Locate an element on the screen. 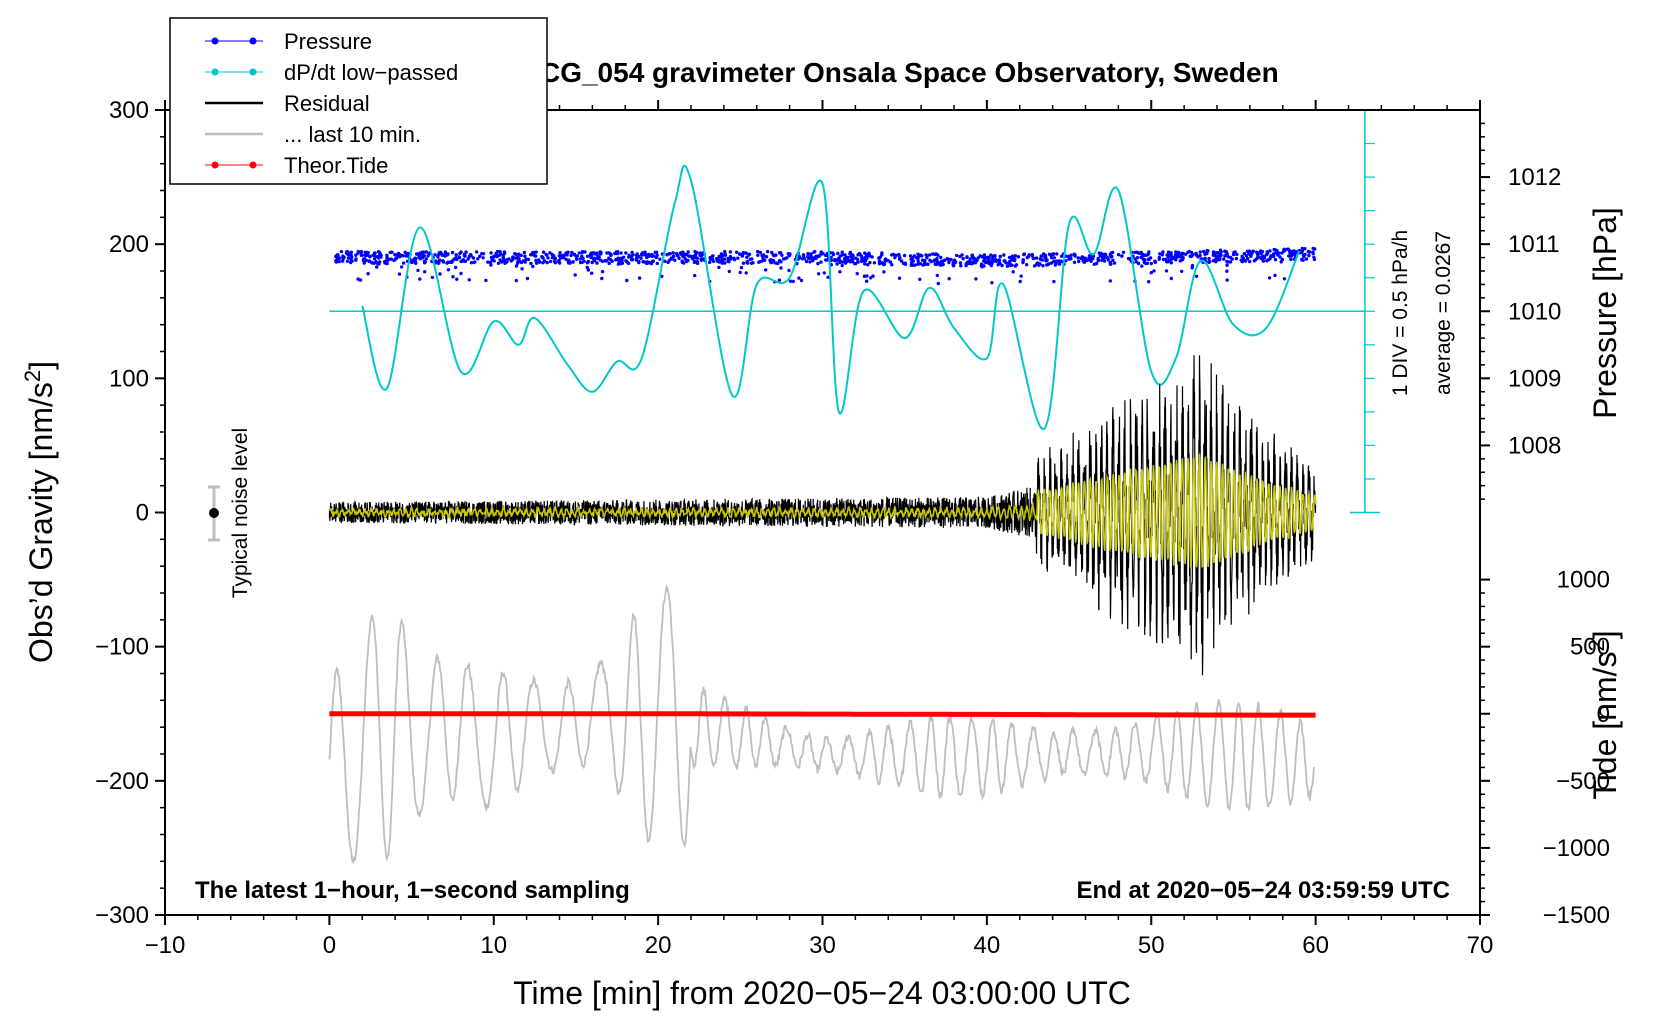 This screenshot has width=1660, height=1020. tide-axis-label: Tide [nm/s2] is located at coordinates (1603, 714).